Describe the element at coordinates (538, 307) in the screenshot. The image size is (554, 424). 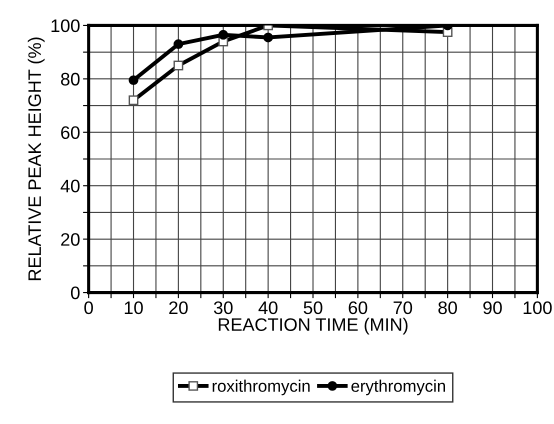
I see `x-tick-label: 100` at that location.